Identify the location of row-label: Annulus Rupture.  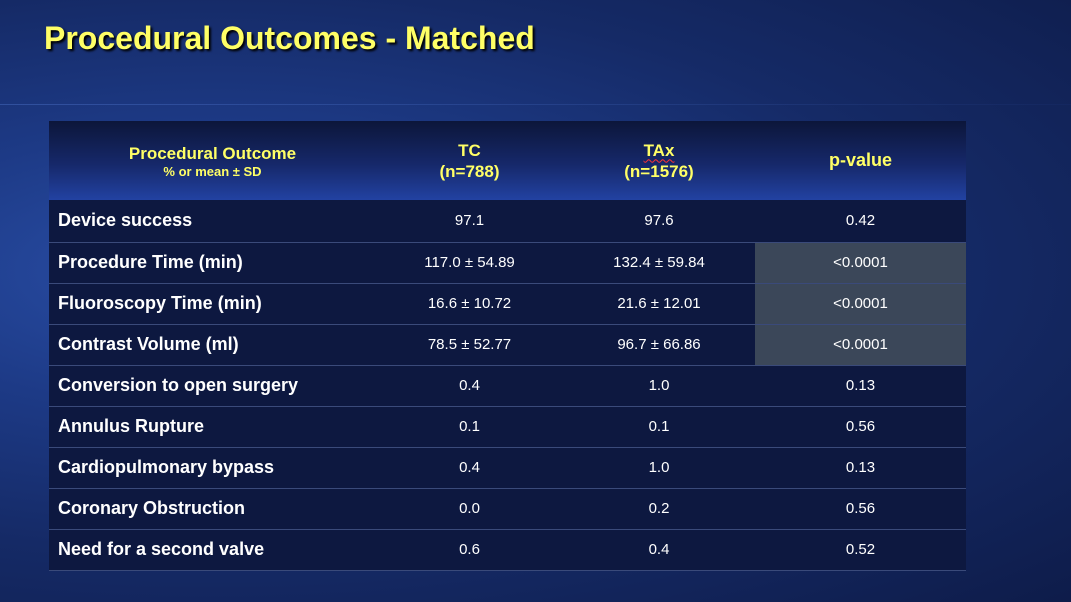
(212, 427).